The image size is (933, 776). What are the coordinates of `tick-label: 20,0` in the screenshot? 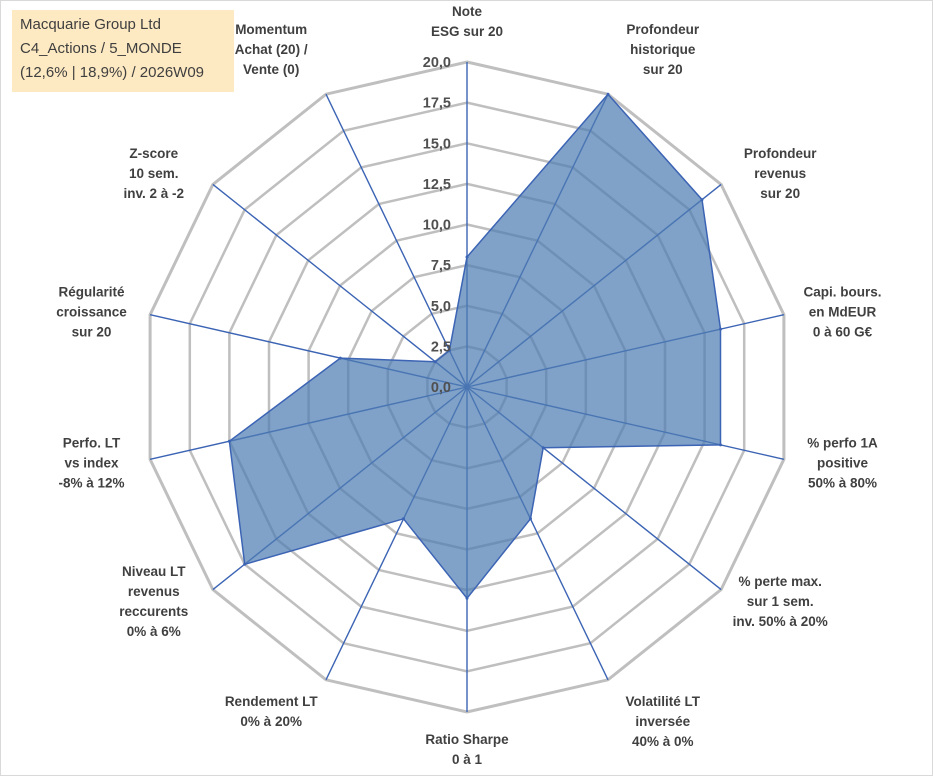 It's located at (437, 63).